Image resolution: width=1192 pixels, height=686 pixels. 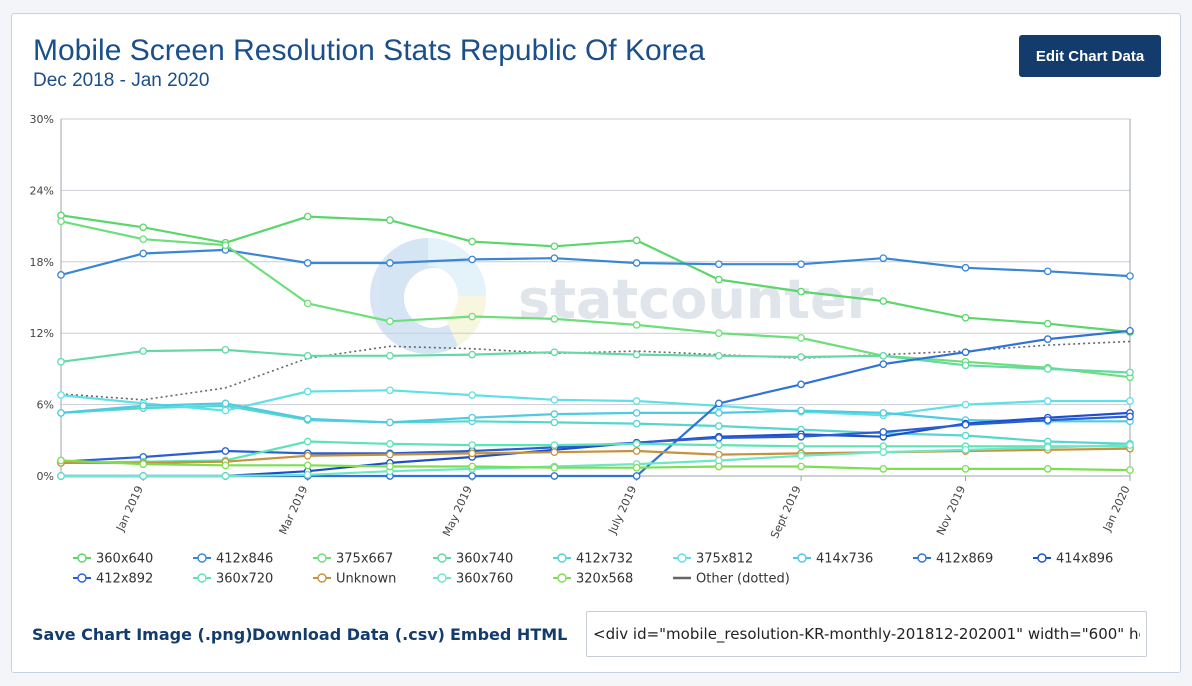 I want to click on series-line-360x760, so click(x=596, y=461).